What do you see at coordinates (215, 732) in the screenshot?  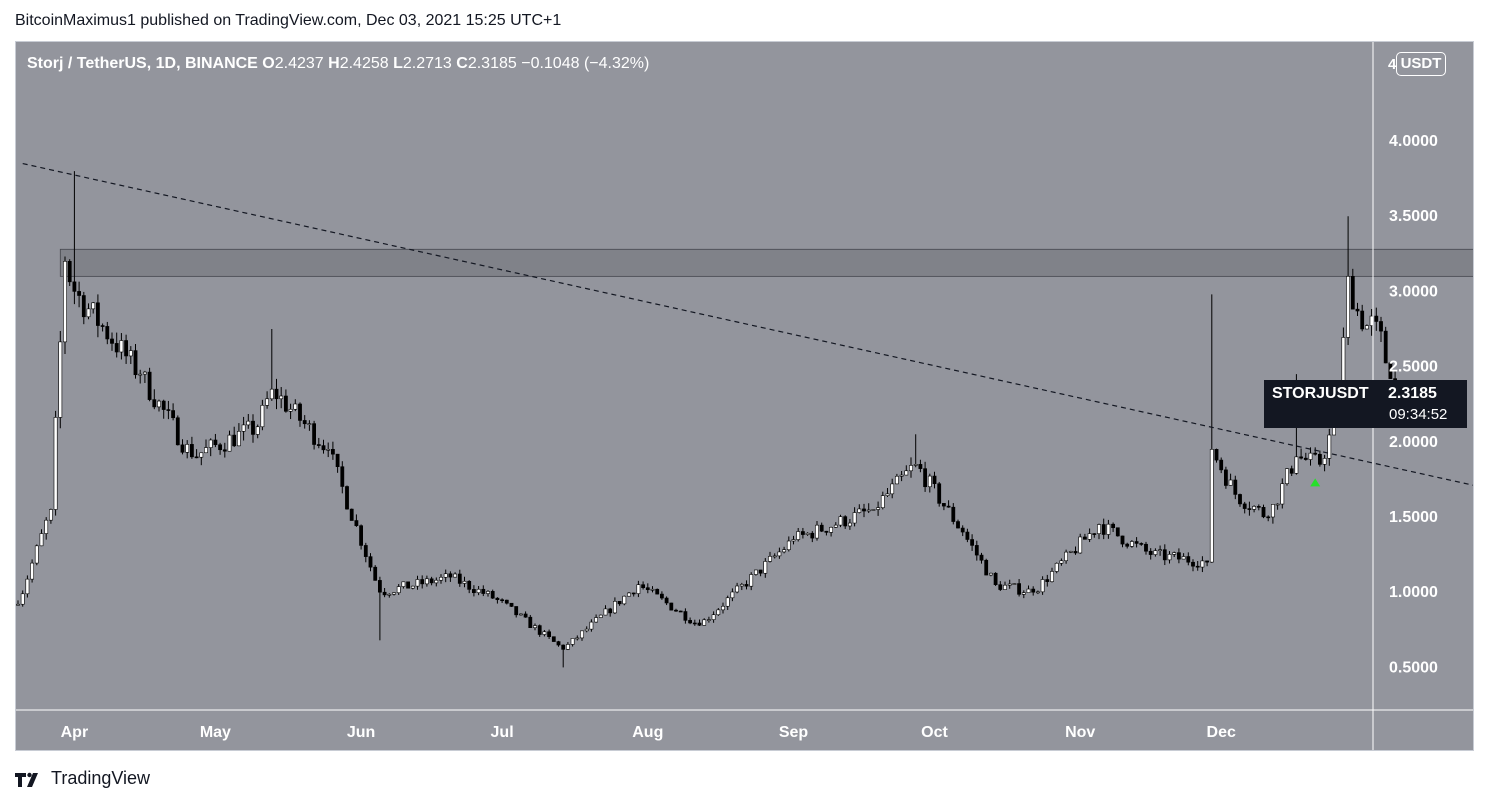 I see `time-tick-label: May` at bounding box center [215, 732].